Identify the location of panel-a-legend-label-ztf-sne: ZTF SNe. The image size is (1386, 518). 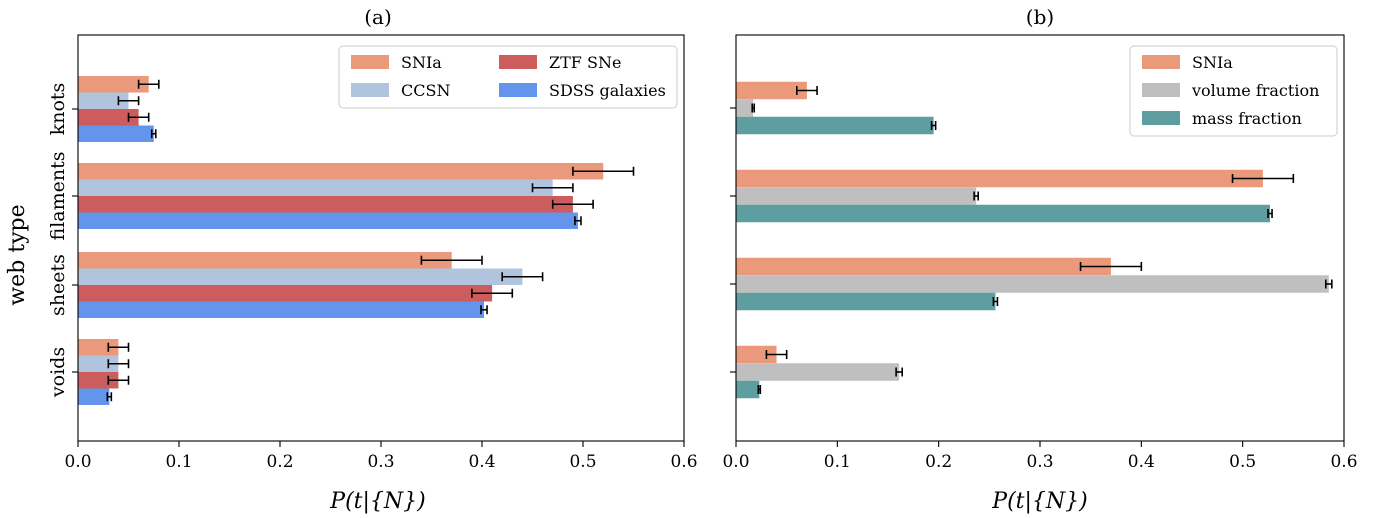
(585, 62).